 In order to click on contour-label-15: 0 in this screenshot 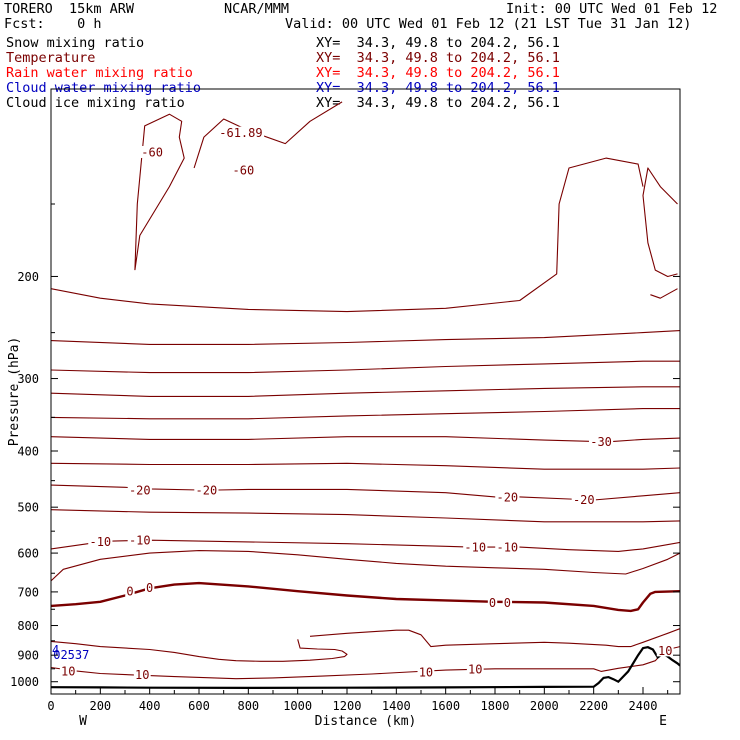, I will do `click(507, 603)`.